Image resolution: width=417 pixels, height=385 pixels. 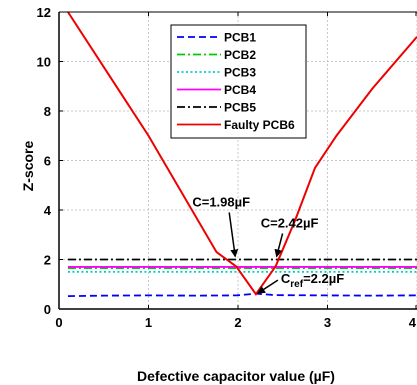 What do you see at coordinates (28, 166) in the screenshot?
I see `y-axis-label: Z-score` at bounding box center [28, 166].